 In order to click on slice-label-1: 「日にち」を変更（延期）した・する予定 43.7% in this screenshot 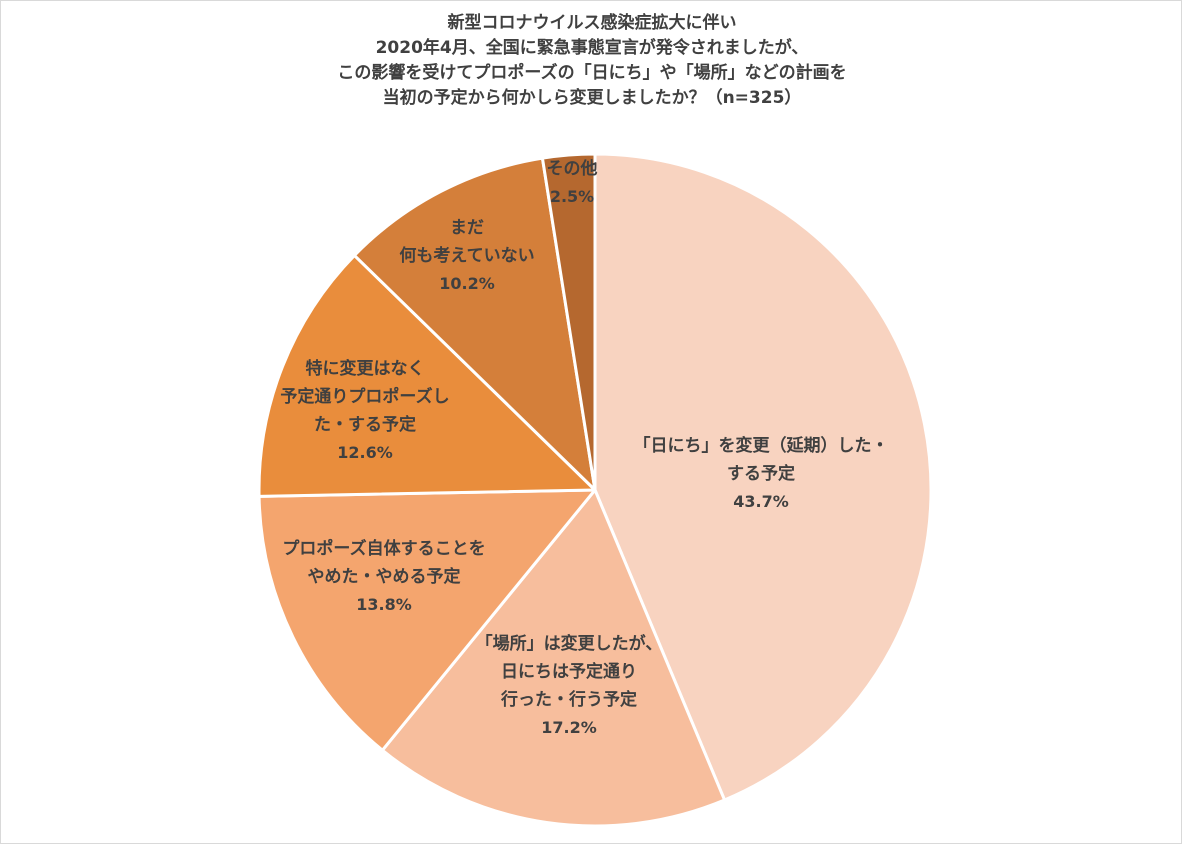, I will do `click(761, 473)`.